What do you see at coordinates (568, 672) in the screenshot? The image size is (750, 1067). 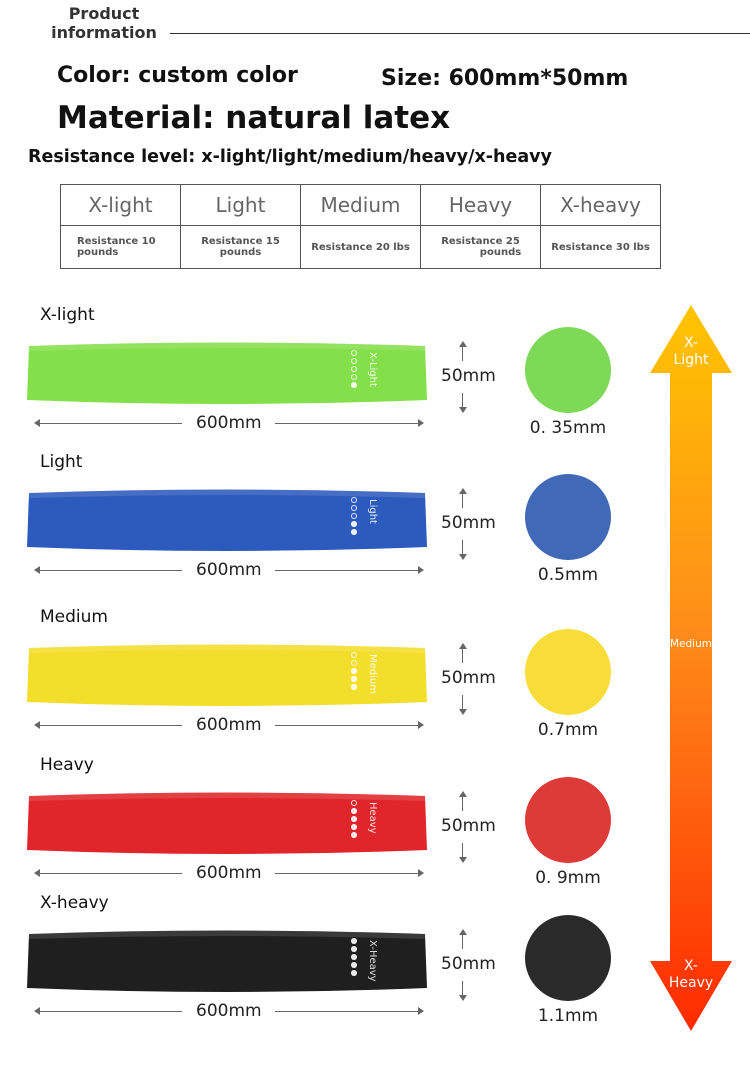 I see `color-swatch` at bounding box center [568, 672].